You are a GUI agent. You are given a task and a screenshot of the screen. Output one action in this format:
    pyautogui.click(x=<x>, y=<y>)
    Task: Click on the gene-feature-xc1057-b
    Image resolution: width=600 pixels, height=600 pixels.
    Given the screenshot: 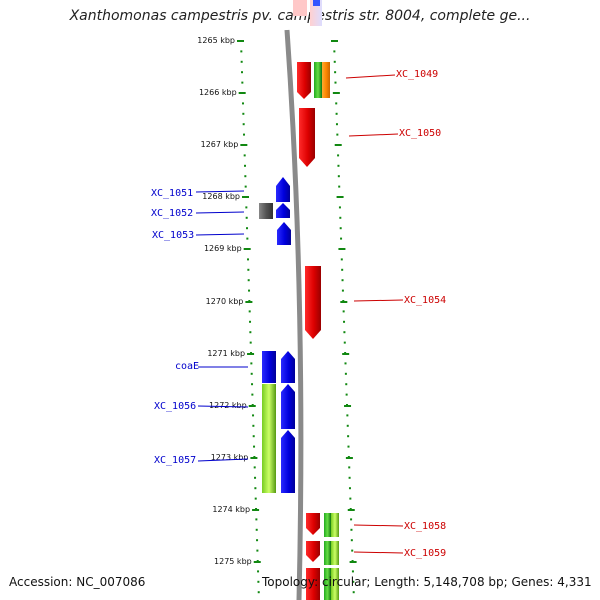 What is the action you would take?
    pyautogui.click(x=288, y=461)
    